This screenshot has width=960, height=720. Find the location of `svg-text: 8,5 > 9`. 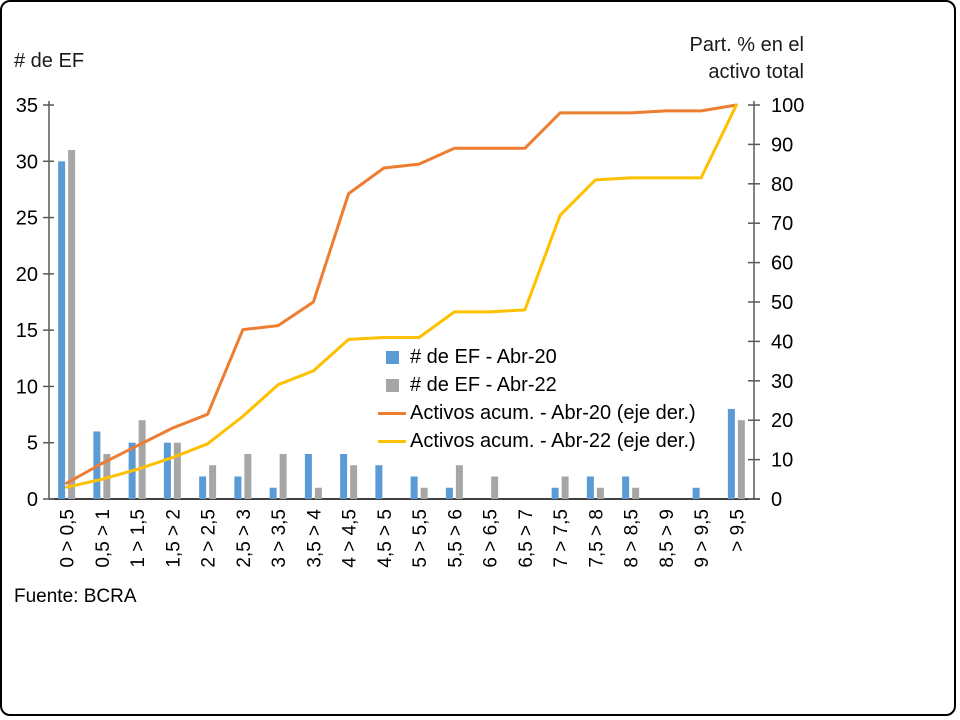

svg-text: 8,5 > 9 is located at coordinates (667, 538).